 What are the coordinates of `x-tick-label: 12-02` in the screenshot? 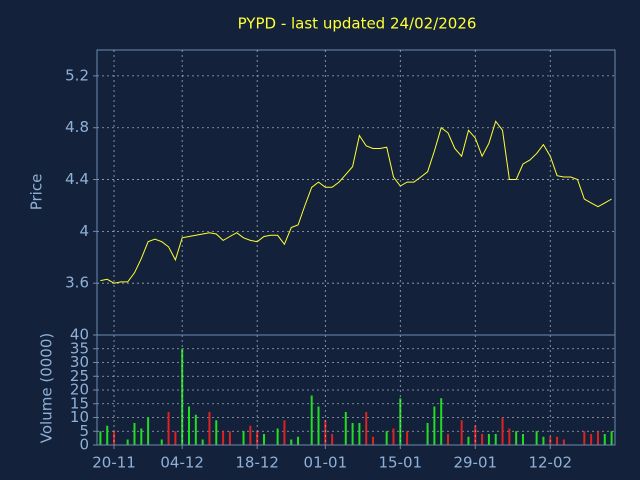 It's located at (550, 463).